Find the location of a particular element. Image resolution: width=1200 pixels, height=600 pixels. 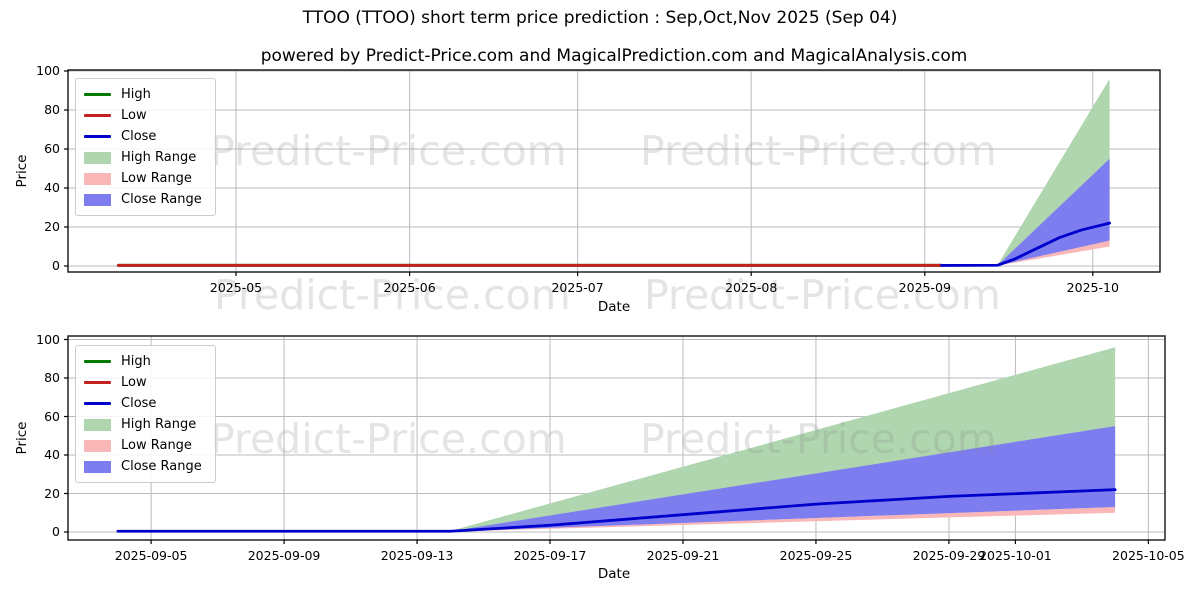

x-tick-label: 2025-09-05 is located at coordinates (151, 555).